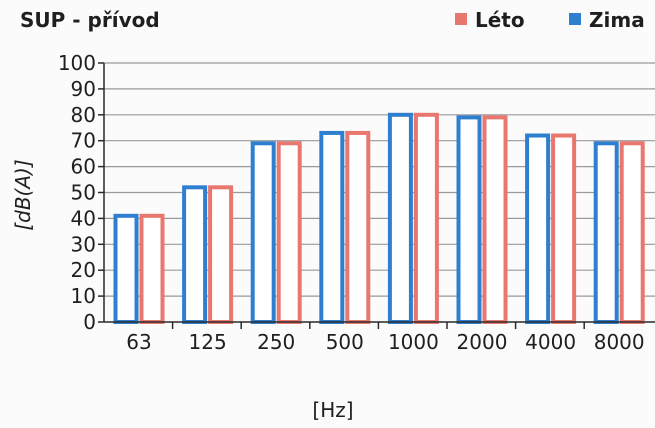  Describe the element at coordinates (495, 219) in the screenshot. I see `bar-leto-2000` at that location.